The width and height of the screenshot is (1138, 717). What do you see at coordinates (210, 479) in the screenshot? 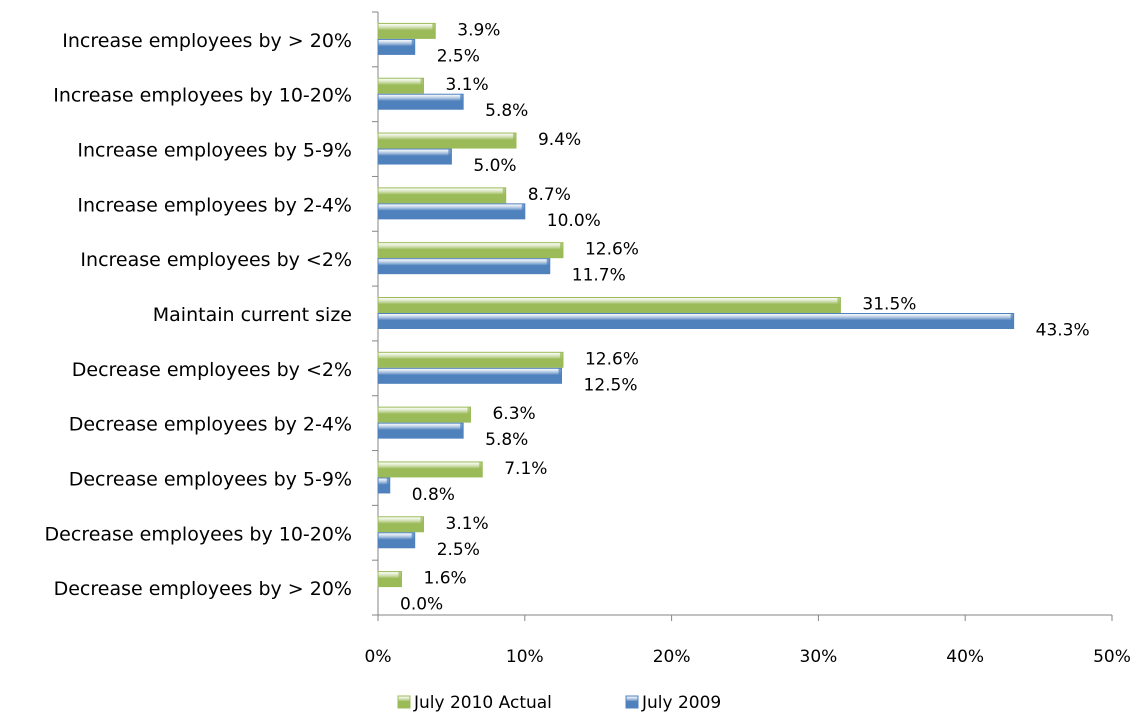
I see `category-label: Decrease employees by 5-9%` at bounding box center [210, 479].